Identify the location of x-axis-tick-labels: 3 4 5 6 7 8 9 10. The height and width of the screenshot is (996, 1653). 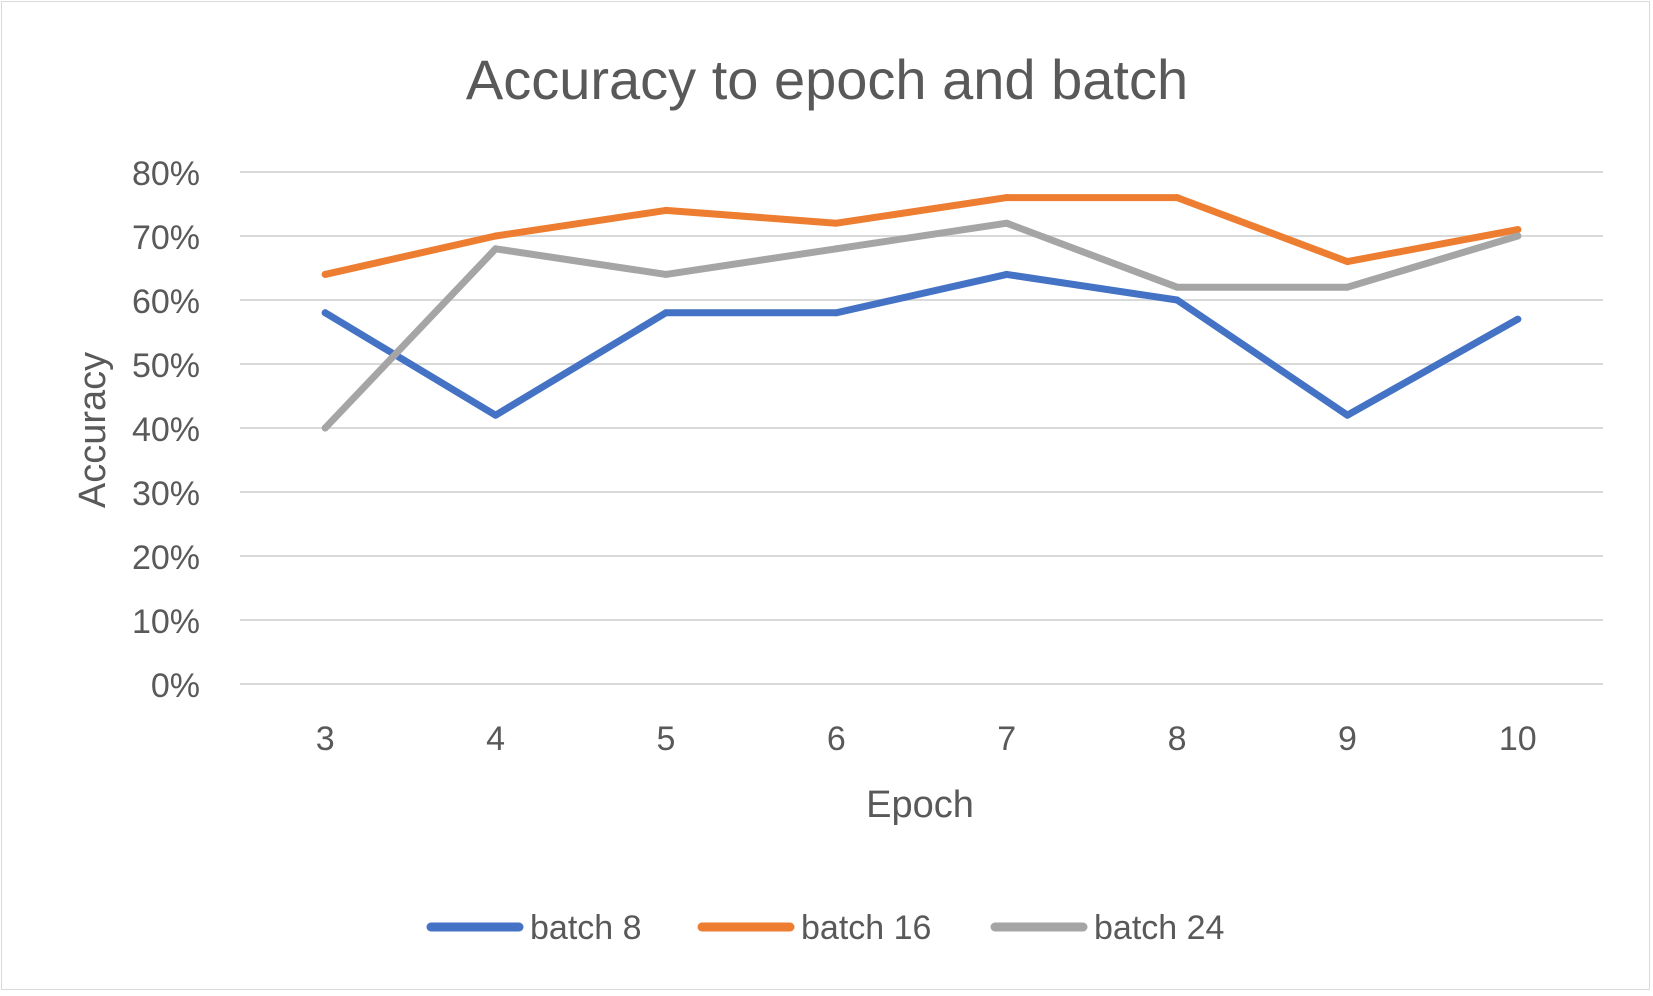
(926, 739).